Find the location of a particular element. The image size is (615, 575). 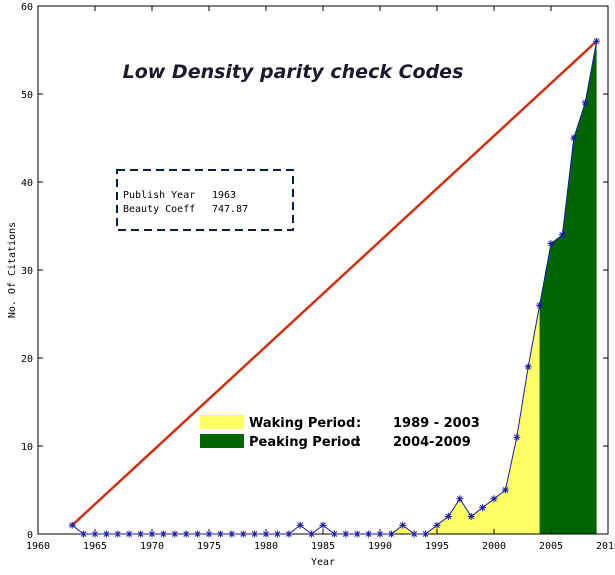

data-point-1990 is located at coordinates (380, 534).